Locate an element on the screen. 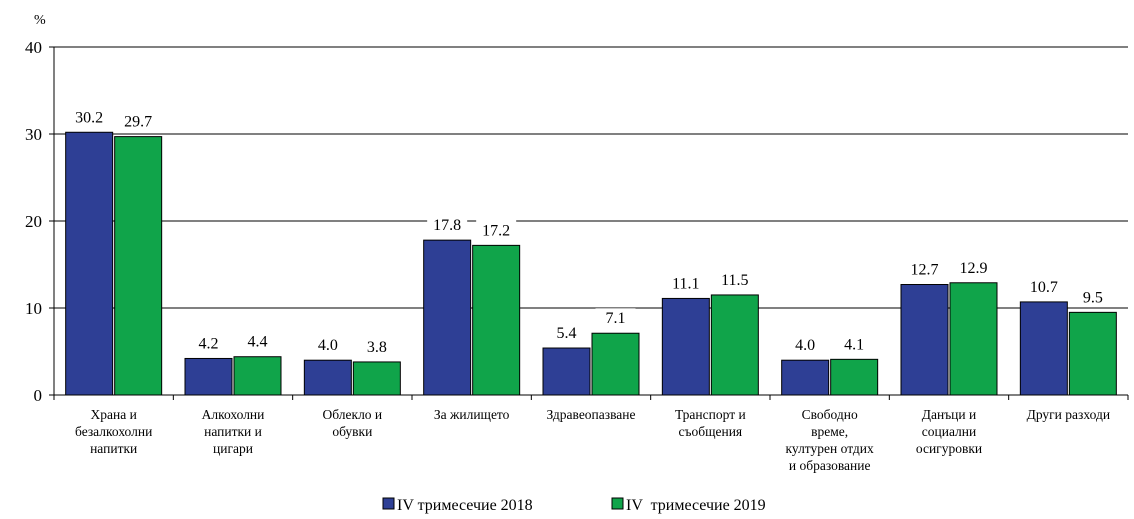 This screenshot has width=1134, height=519. category-label: Здравеопазване is located at coordinates (590, 414).